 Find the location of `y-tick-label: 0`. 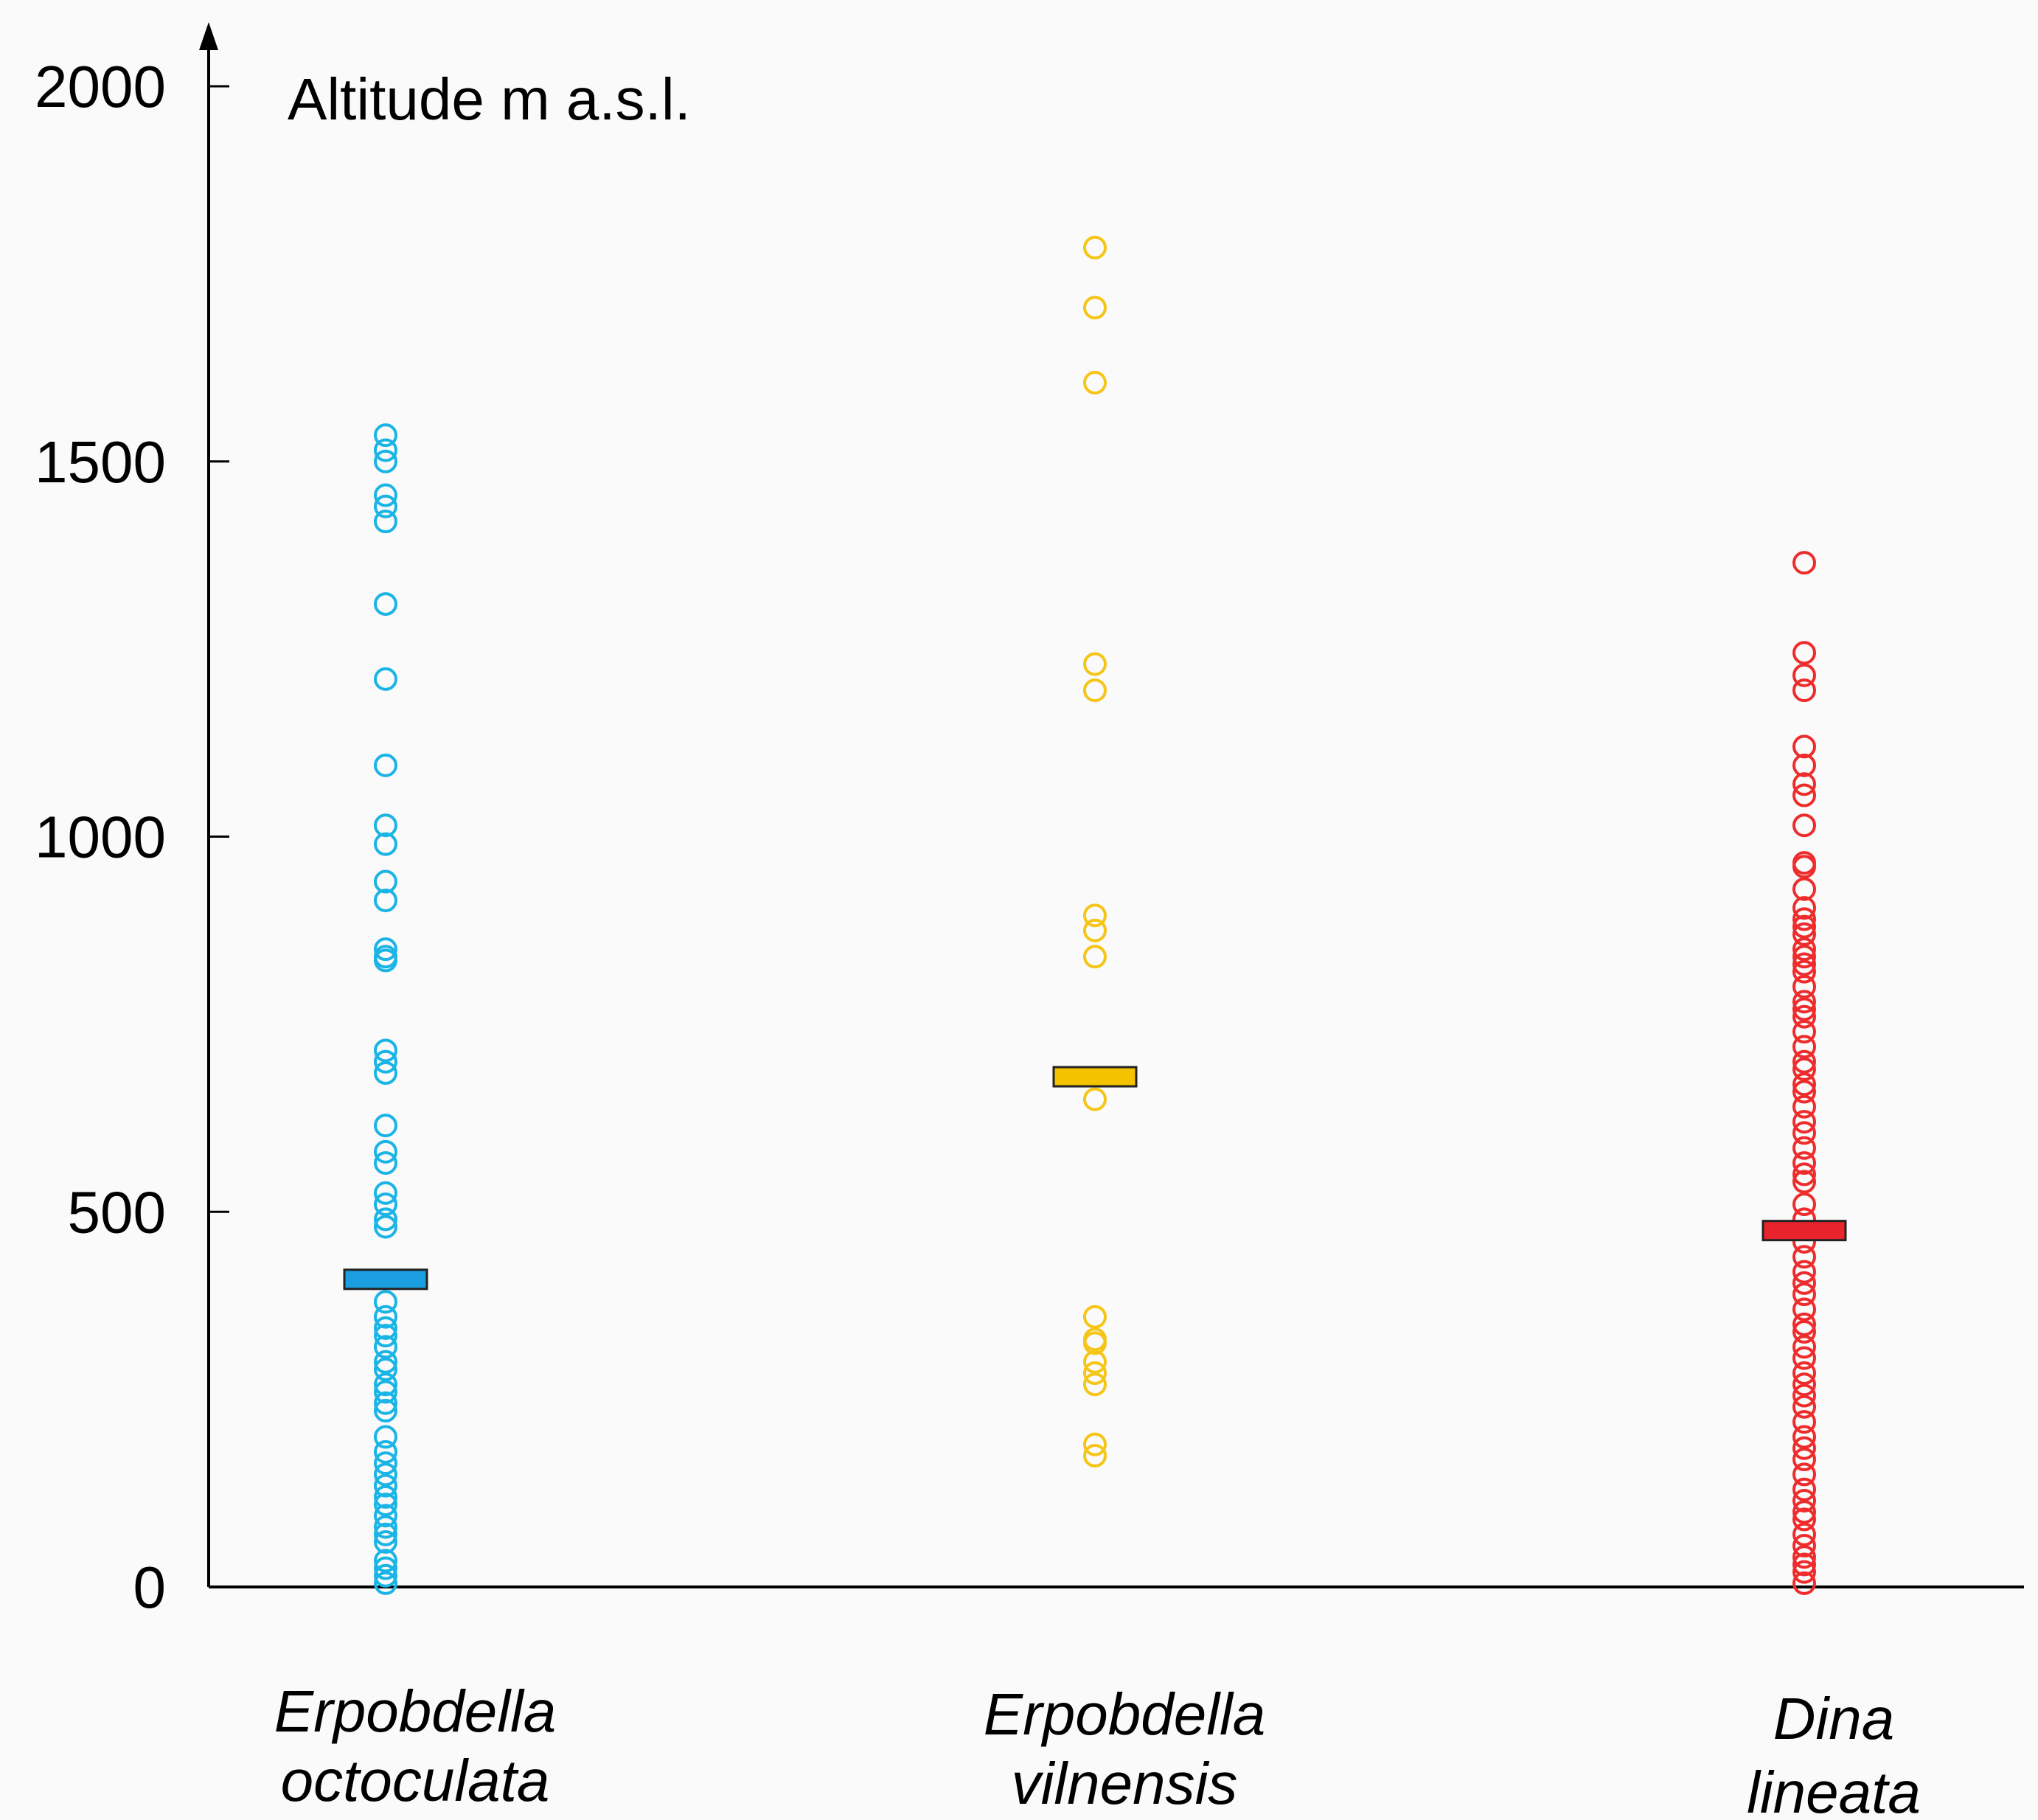

y-tick-label: 0 is located at coordinates (150, 1587).